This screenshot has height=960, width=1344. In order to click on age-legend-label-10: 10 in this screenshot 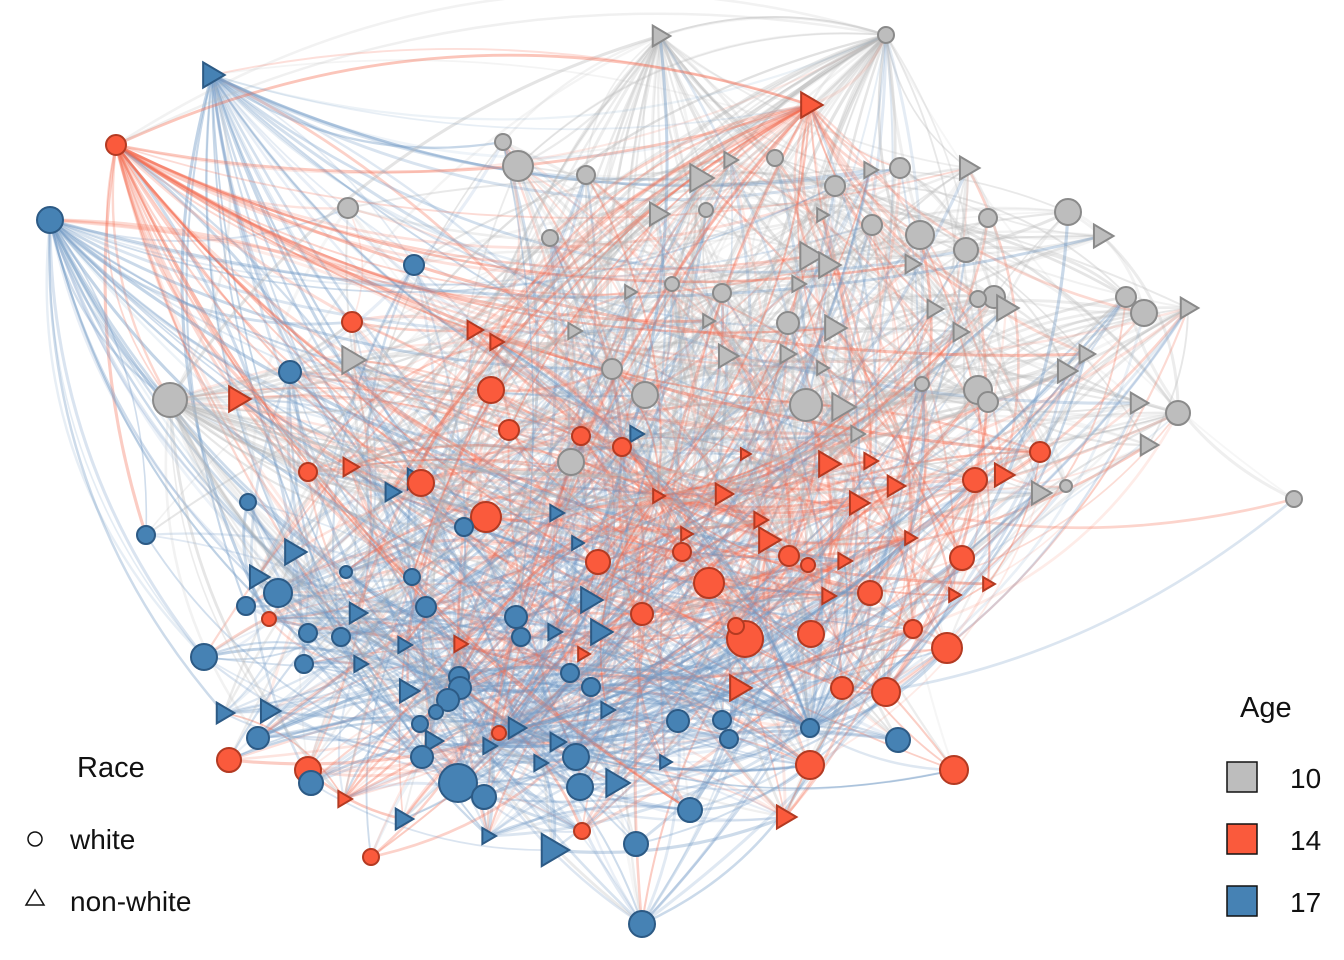, I will do `click(1305, 778)`.